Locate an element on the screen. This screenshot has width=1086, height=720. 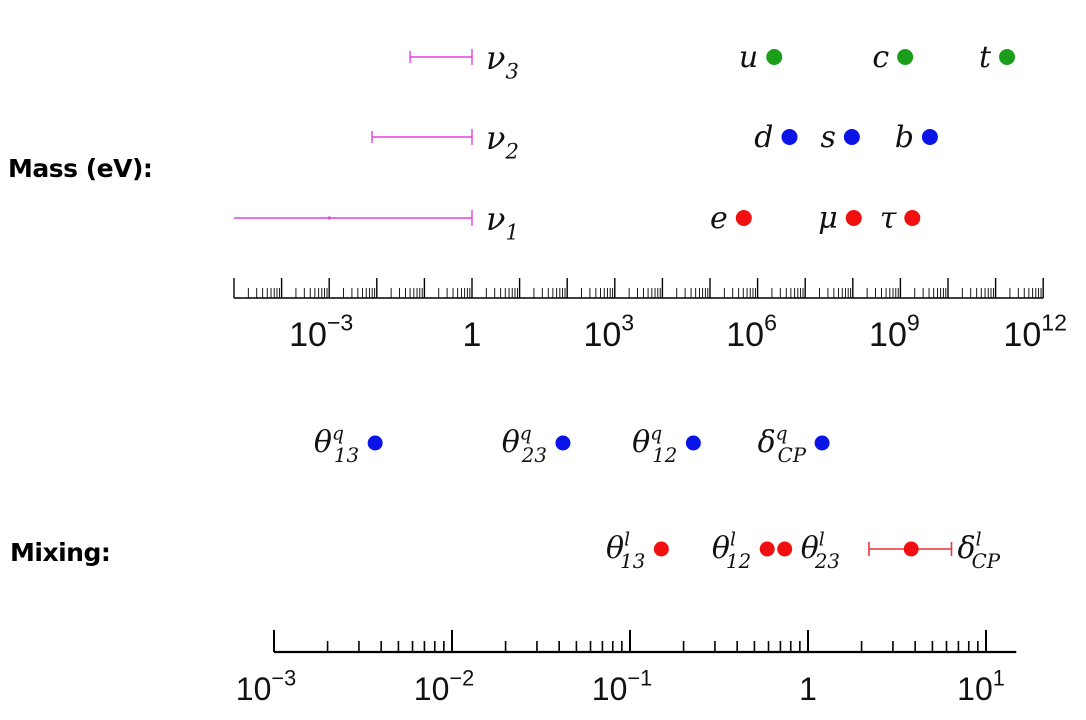
mass-tick-label: 10⁶ is located at coordinates (751, 332).